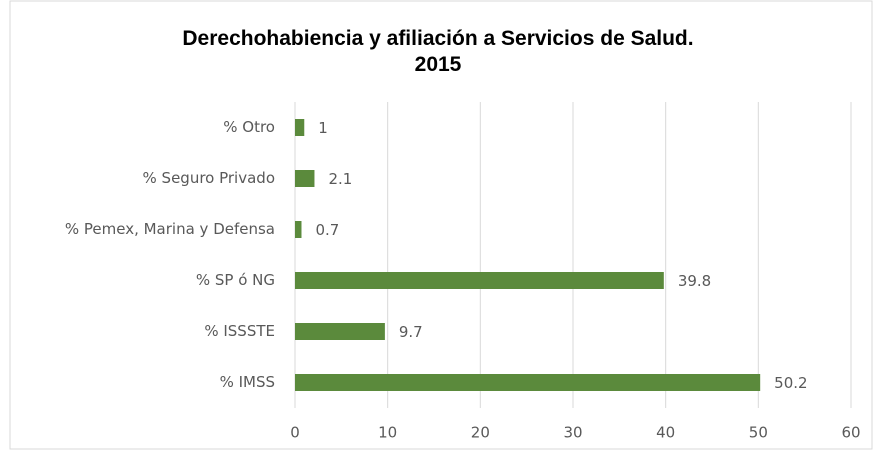 The width and height of the screenshot is (876, 451). What do you see at coordinates (209, 178) in the screenshot?
I see `y-tick-label: % Seguro Privado` at bounding box center [209, 178].